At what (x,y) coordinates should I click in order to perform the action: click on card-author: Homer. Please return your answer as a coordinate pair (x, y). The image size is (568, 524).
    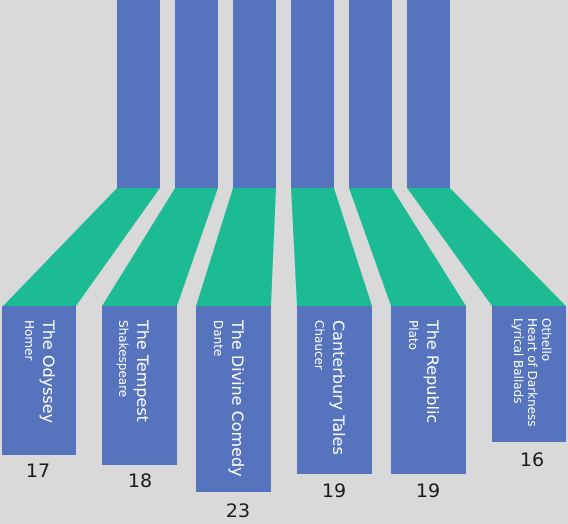
    Looking at the image, I should click on (29, 340).